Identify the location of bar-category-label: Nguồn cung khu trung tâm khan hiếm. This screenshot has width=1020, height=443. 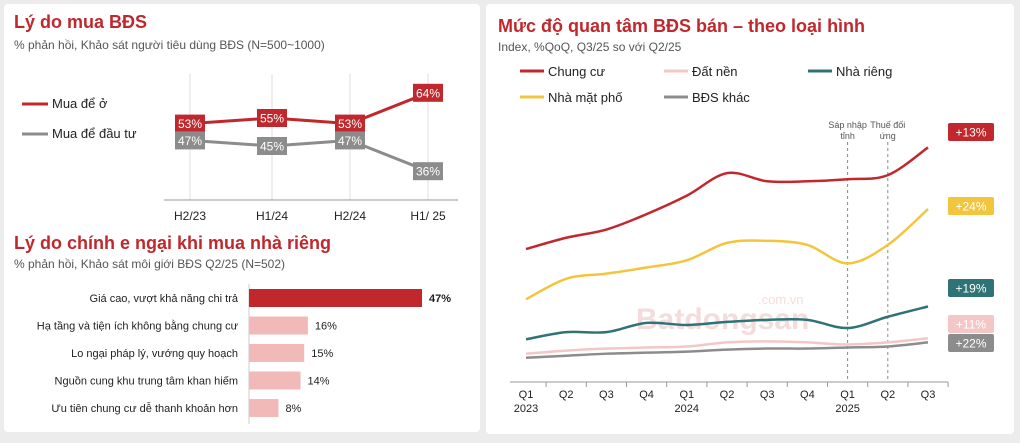
(146, 382).